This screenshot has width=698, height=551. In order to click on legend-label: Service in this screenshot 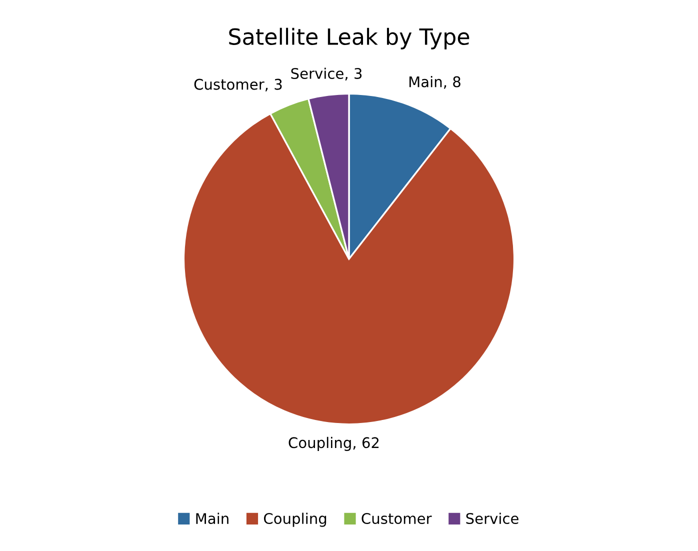, I will do `click(492, 518)`.